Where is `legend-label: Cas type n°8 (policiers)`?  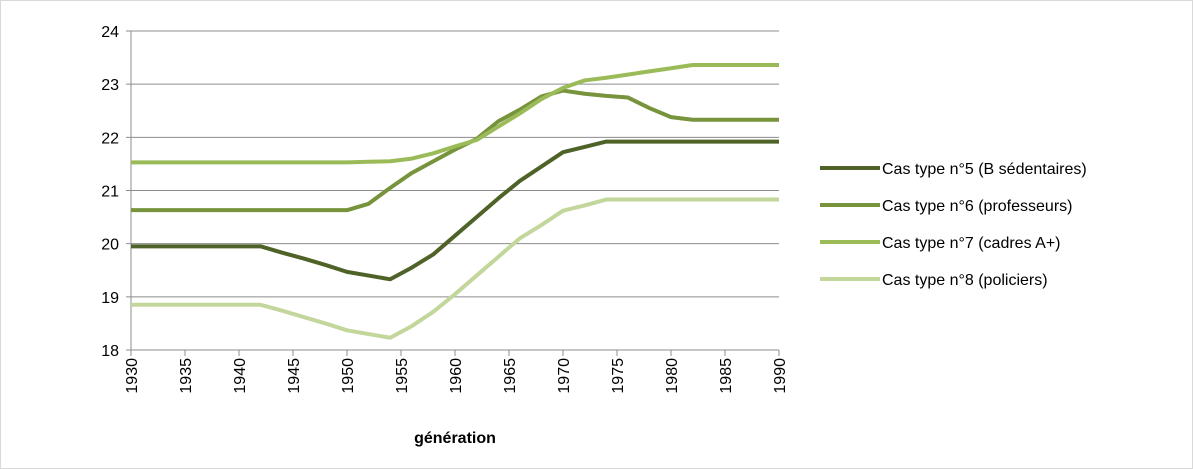
legend-label: Cas type n°8 (policiers) is located at coordinates (965, 280).